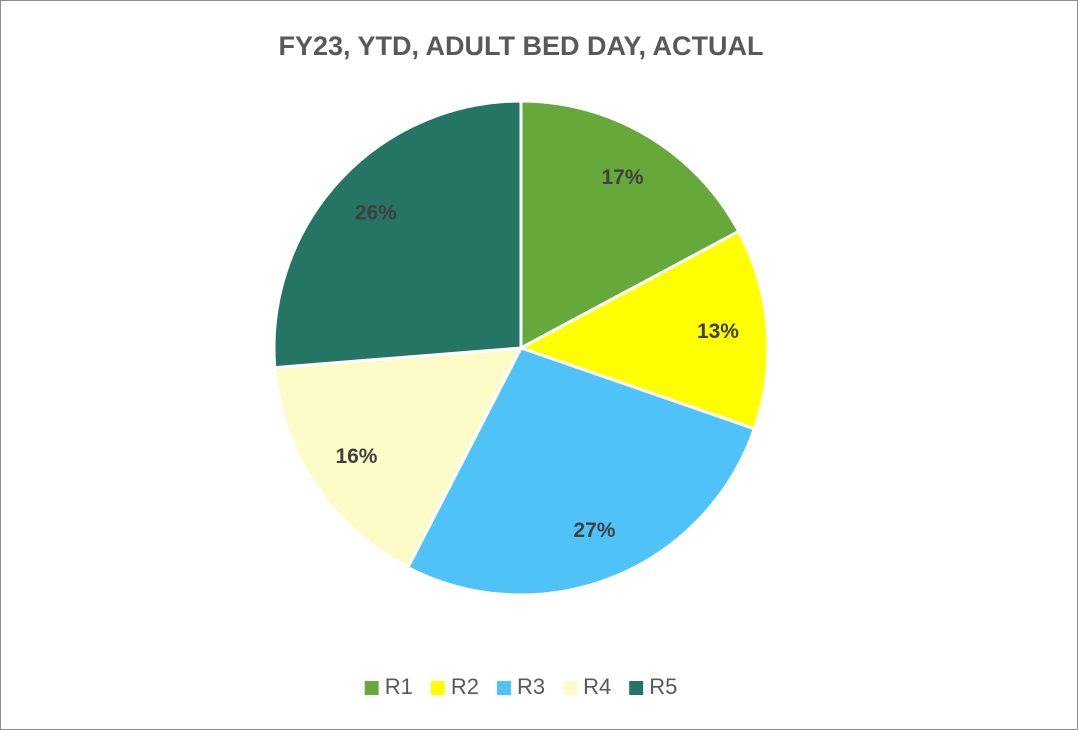 This screenshot has height=730, width=1078. What do you see at coordinates (718, 331) in the screenshot?
I see `data-label: 13%` at bounding box center [718, 331].